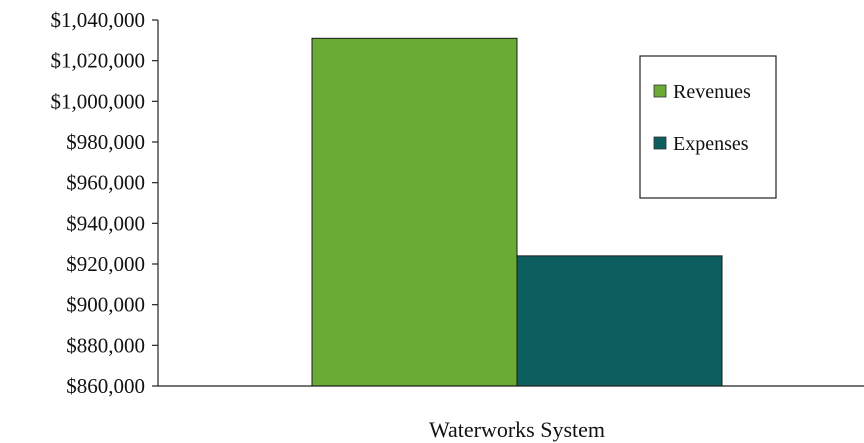 Image resolution: width=864 pixels, height=443 pixels. What do you see at coordinates (105, 142) in the screenshot?
I see `y-tick-label: $980,000` at bounding box center [105, 142].